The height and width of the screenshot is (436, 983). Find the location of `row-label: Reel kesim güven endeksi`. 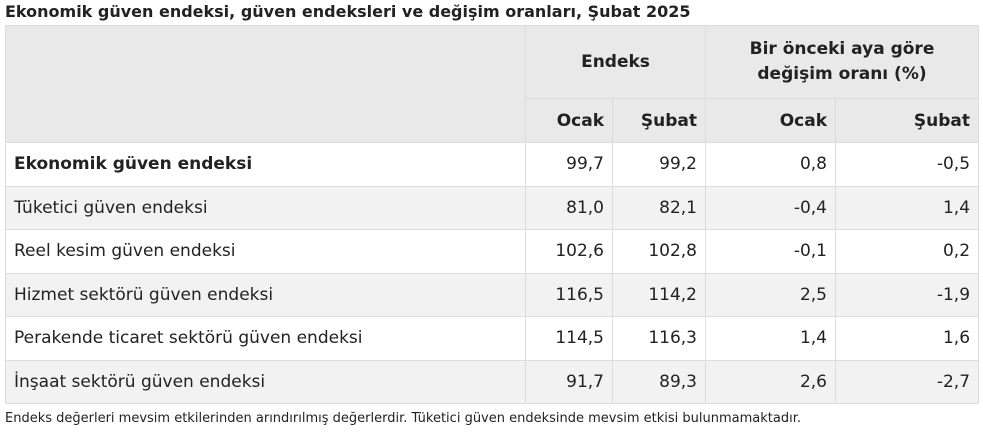

row-label: Reel kesim güven endeksi is located at coordinates (265, 251).